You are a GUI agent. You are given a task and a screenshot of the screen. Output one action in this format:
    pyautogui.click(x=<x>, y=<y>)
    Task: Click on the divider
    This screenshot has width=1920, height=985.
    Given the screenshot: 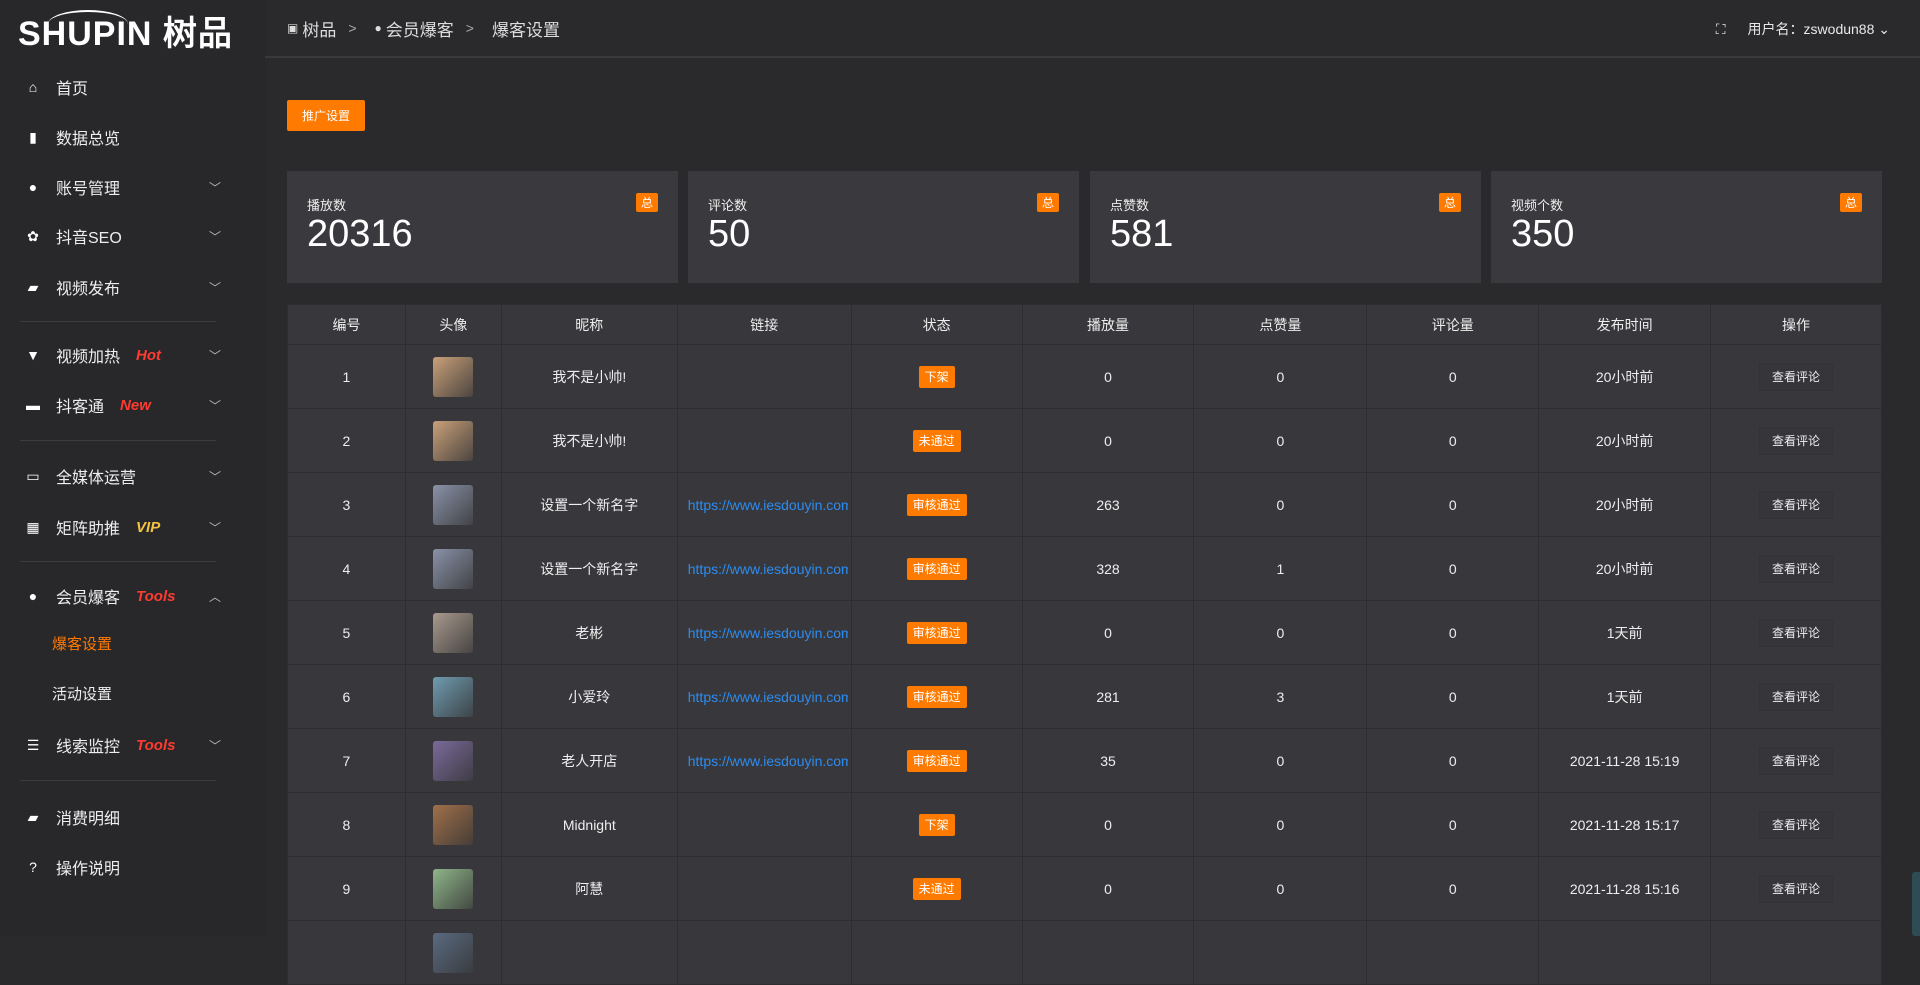 What is the action you would take?
    pyautogui.click(x=118, y=561)
    